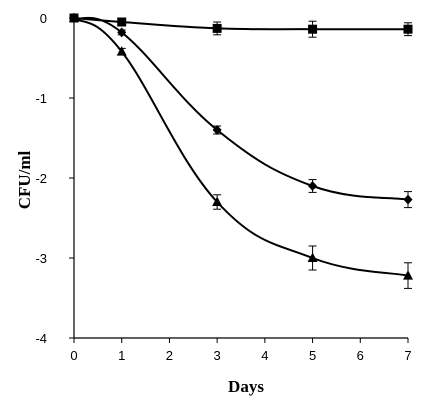 The image size is (424, 399). I want to click on x-axis-title: Days, so click(246, 386).